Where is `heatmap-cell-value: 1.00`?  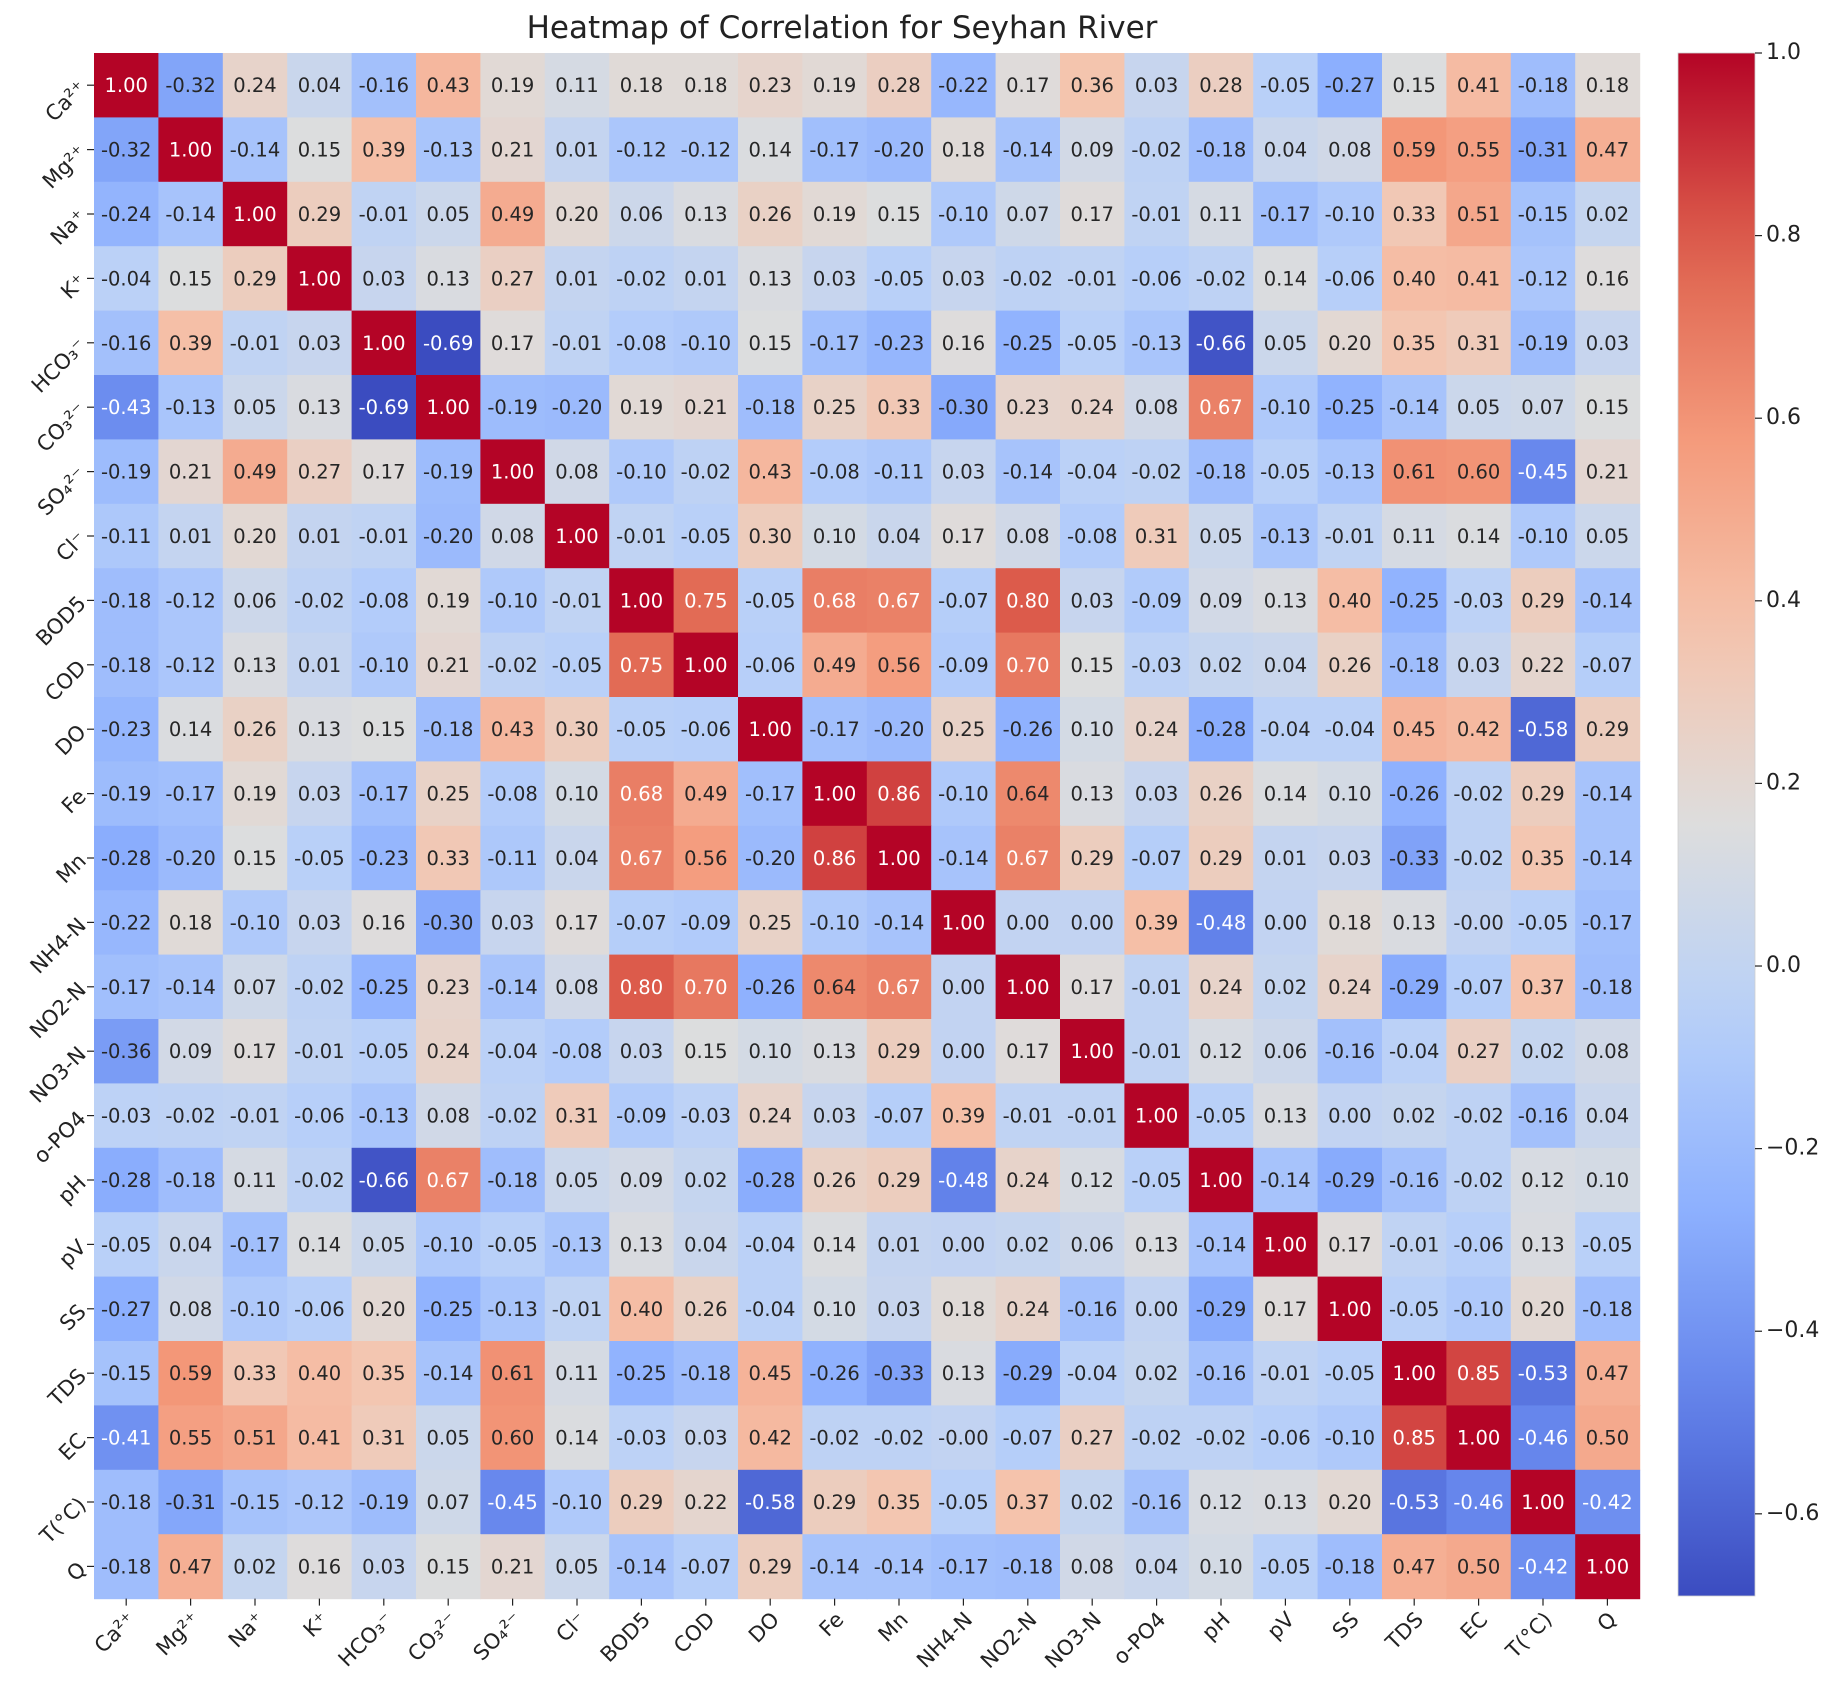 heatmap-cell-value: 1.00 is located at coordinates (1156, 1116).